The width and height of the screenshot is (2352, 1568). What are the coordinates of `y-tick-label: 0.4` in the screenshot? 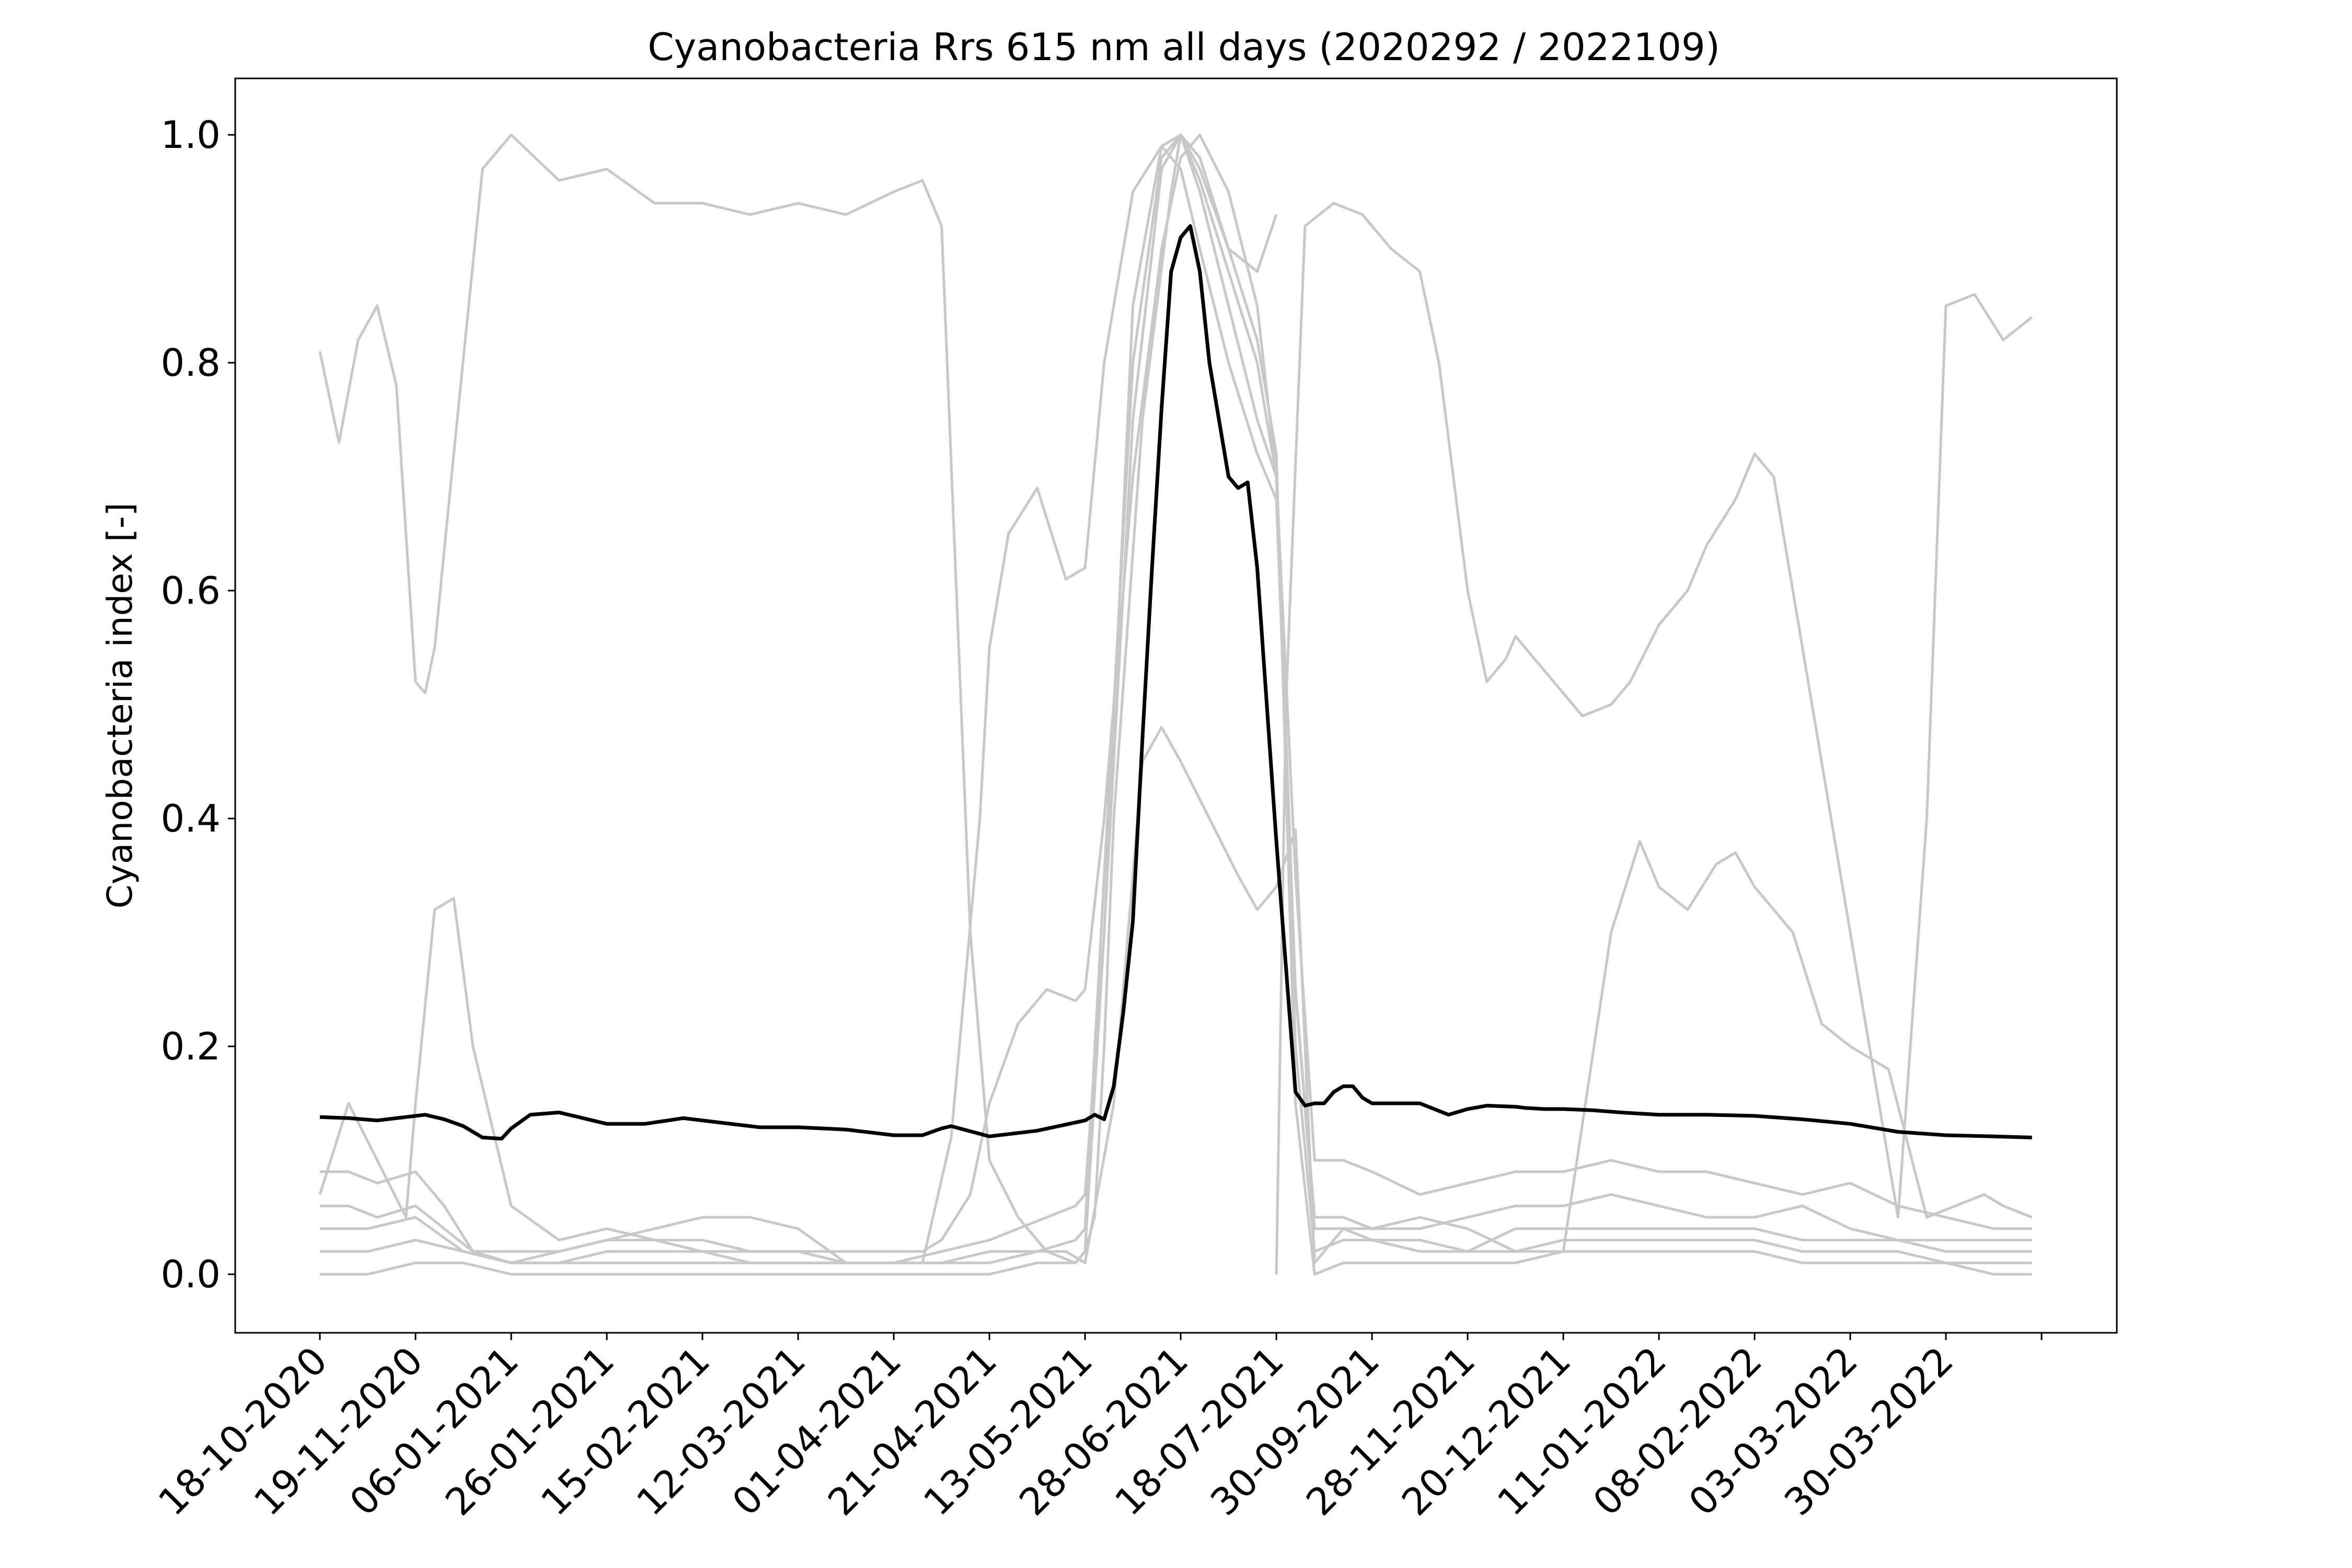 It's located at (190, 818).